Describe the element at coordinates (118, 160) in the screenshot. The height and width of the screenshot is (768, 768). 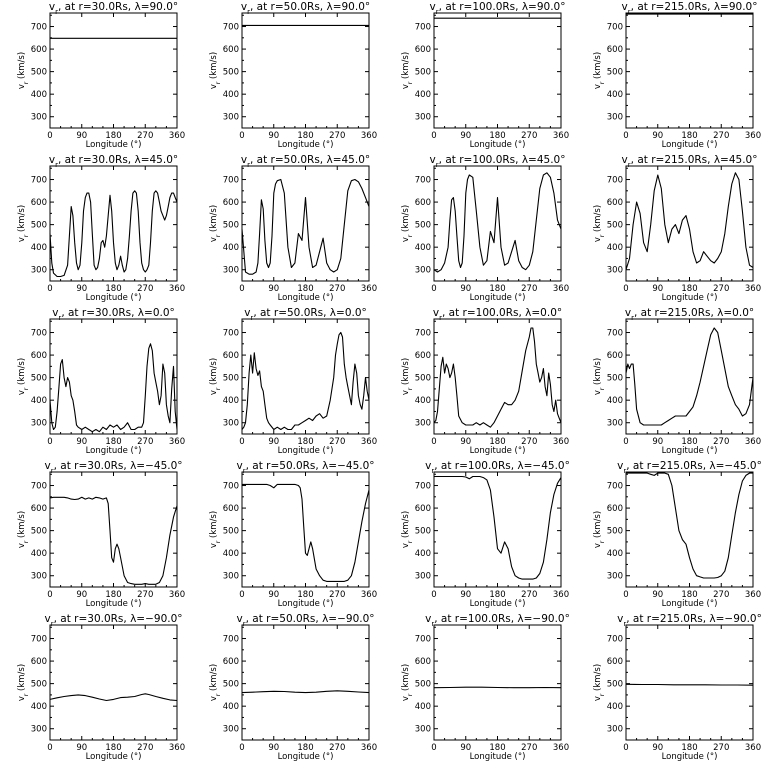
I see `title-rest: , at r=30.0Rs, λ=45.0°` at that location.